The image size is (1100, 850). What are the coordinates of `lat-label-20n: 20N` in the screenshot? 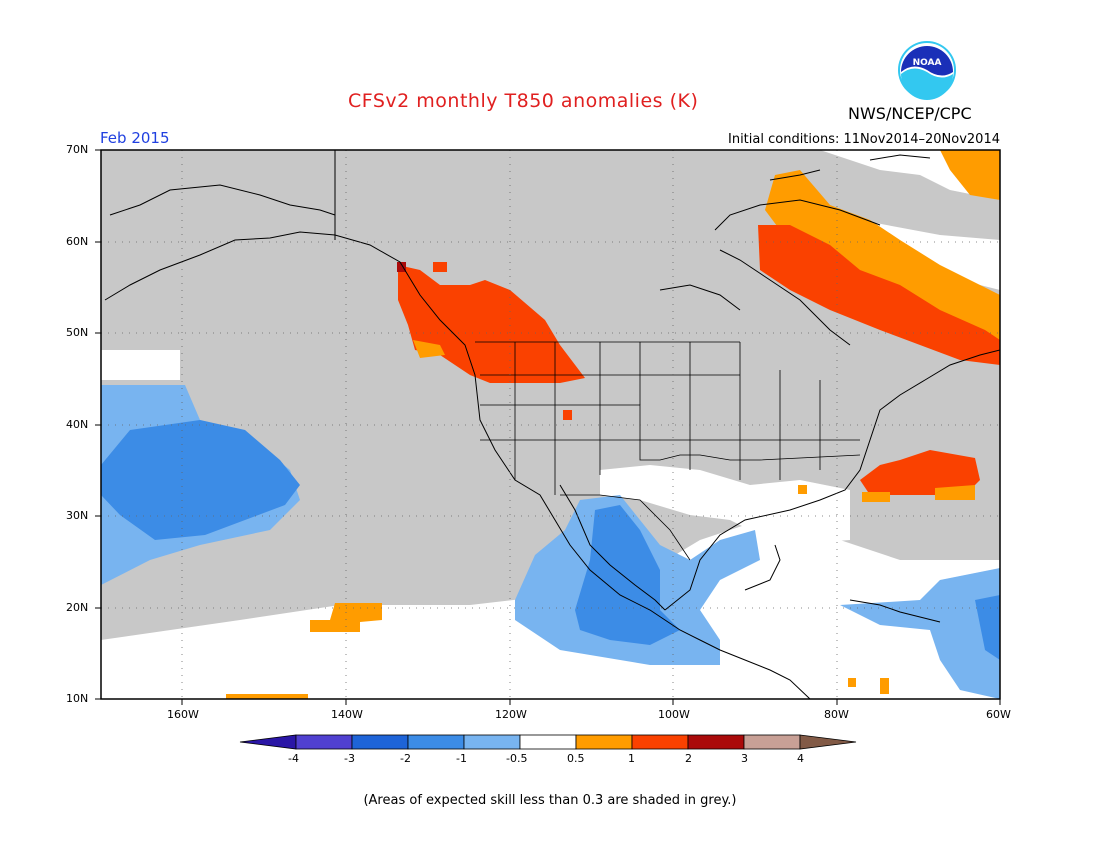 It's located at (77, 607).